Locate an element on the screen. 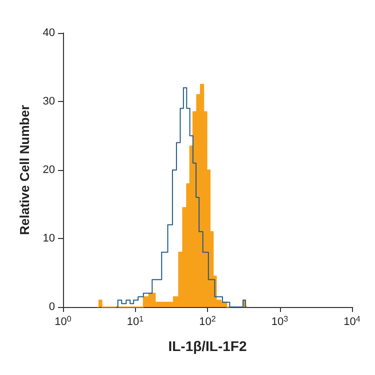 Image resolution: width=375 pixels, height=375 pixels. y-tick-label: 20 is located at coordinates (48, 170).